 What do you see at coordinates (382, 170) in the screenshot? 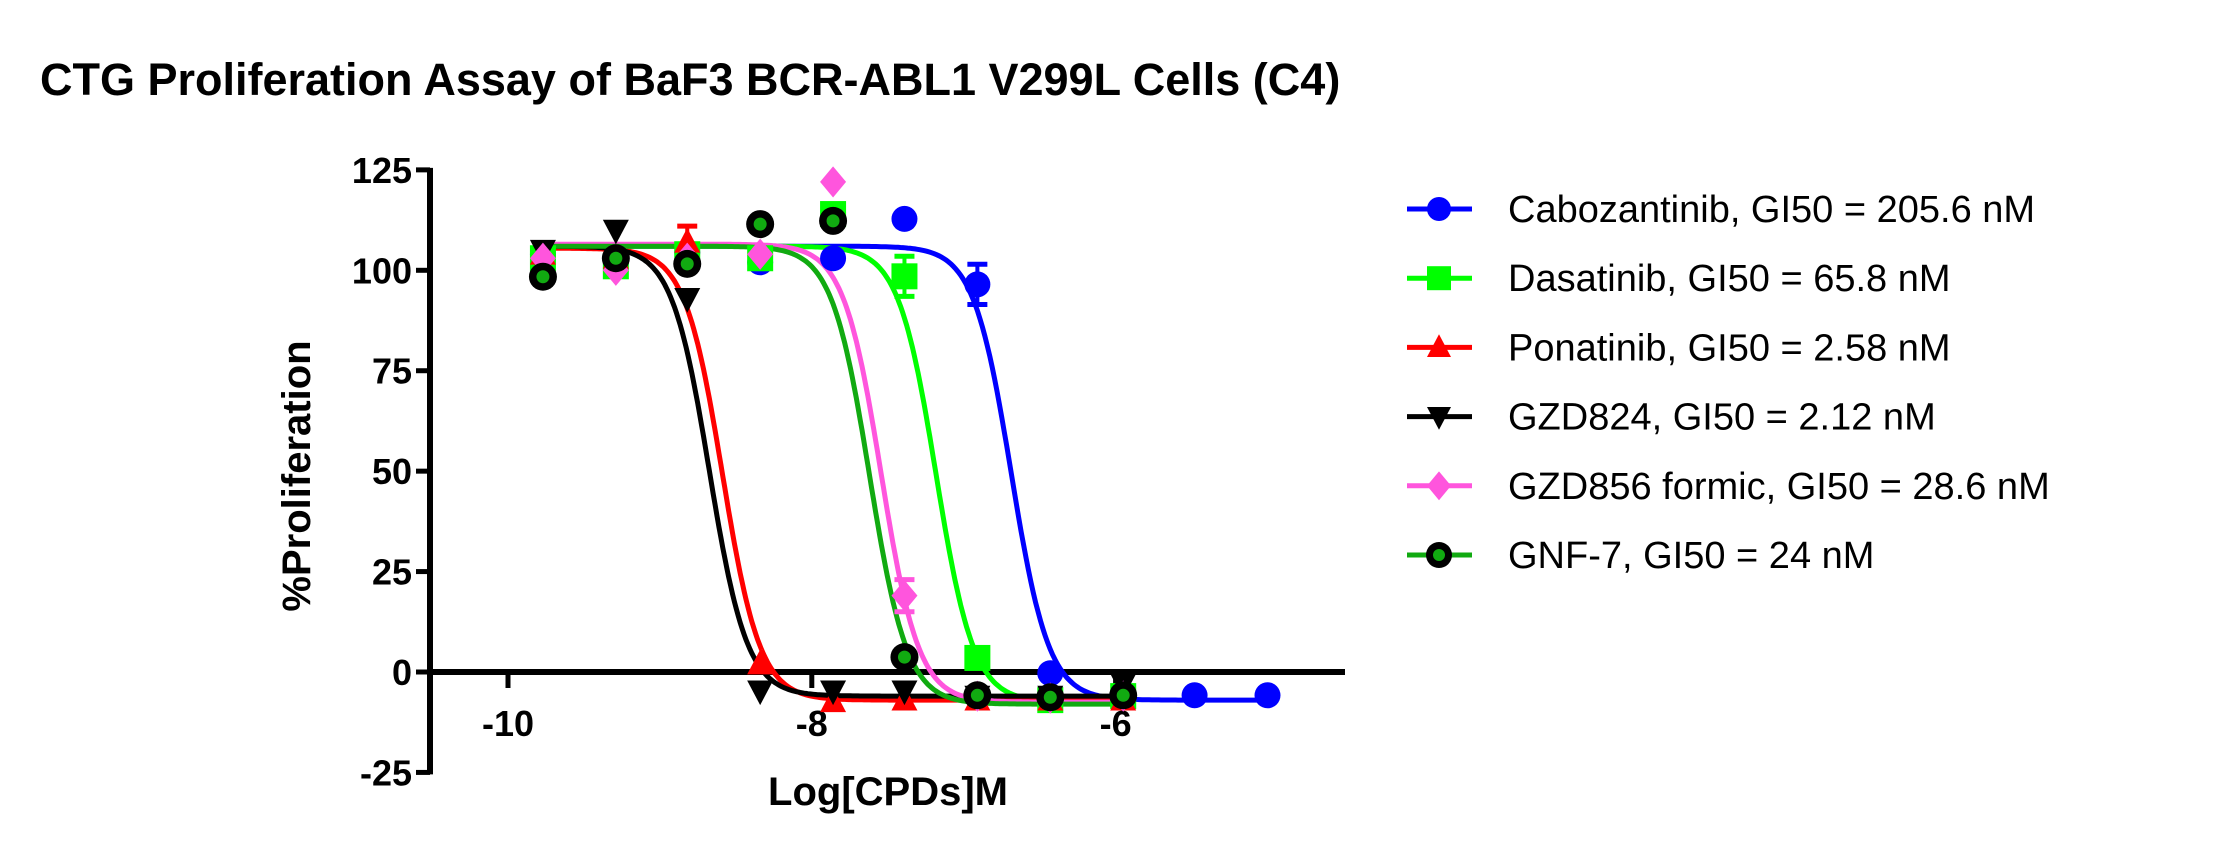
I see `y-tick-label: 125` at bounding box center [382, 170].